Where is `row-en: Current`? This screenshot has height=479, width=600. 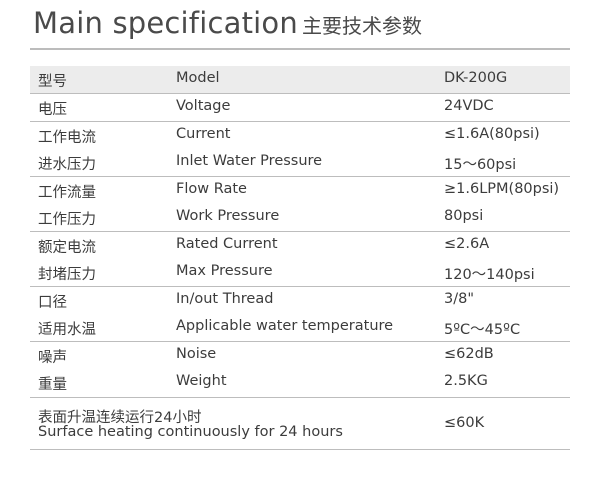 row-en: Current is located at coordinates (203, 134).